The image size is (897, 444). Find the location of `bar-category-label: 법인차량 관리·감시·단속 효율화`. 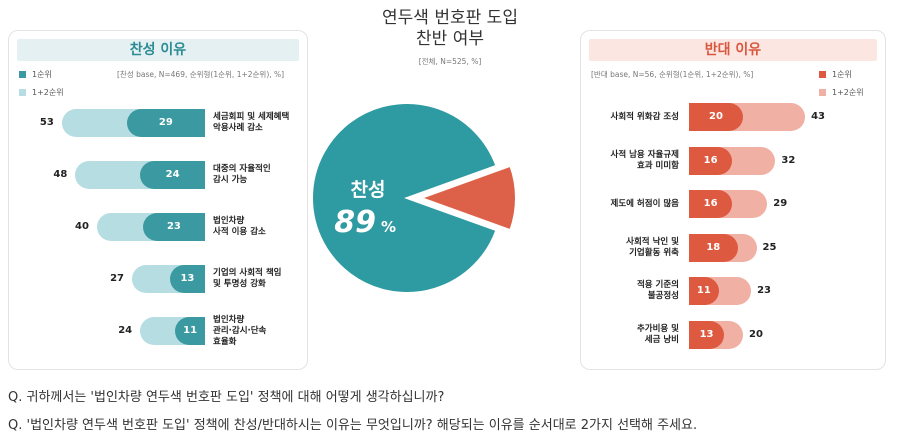

bar-category-label: 법인차량 관리·감시·단속 효율화 is located at coordinates (240, 330).